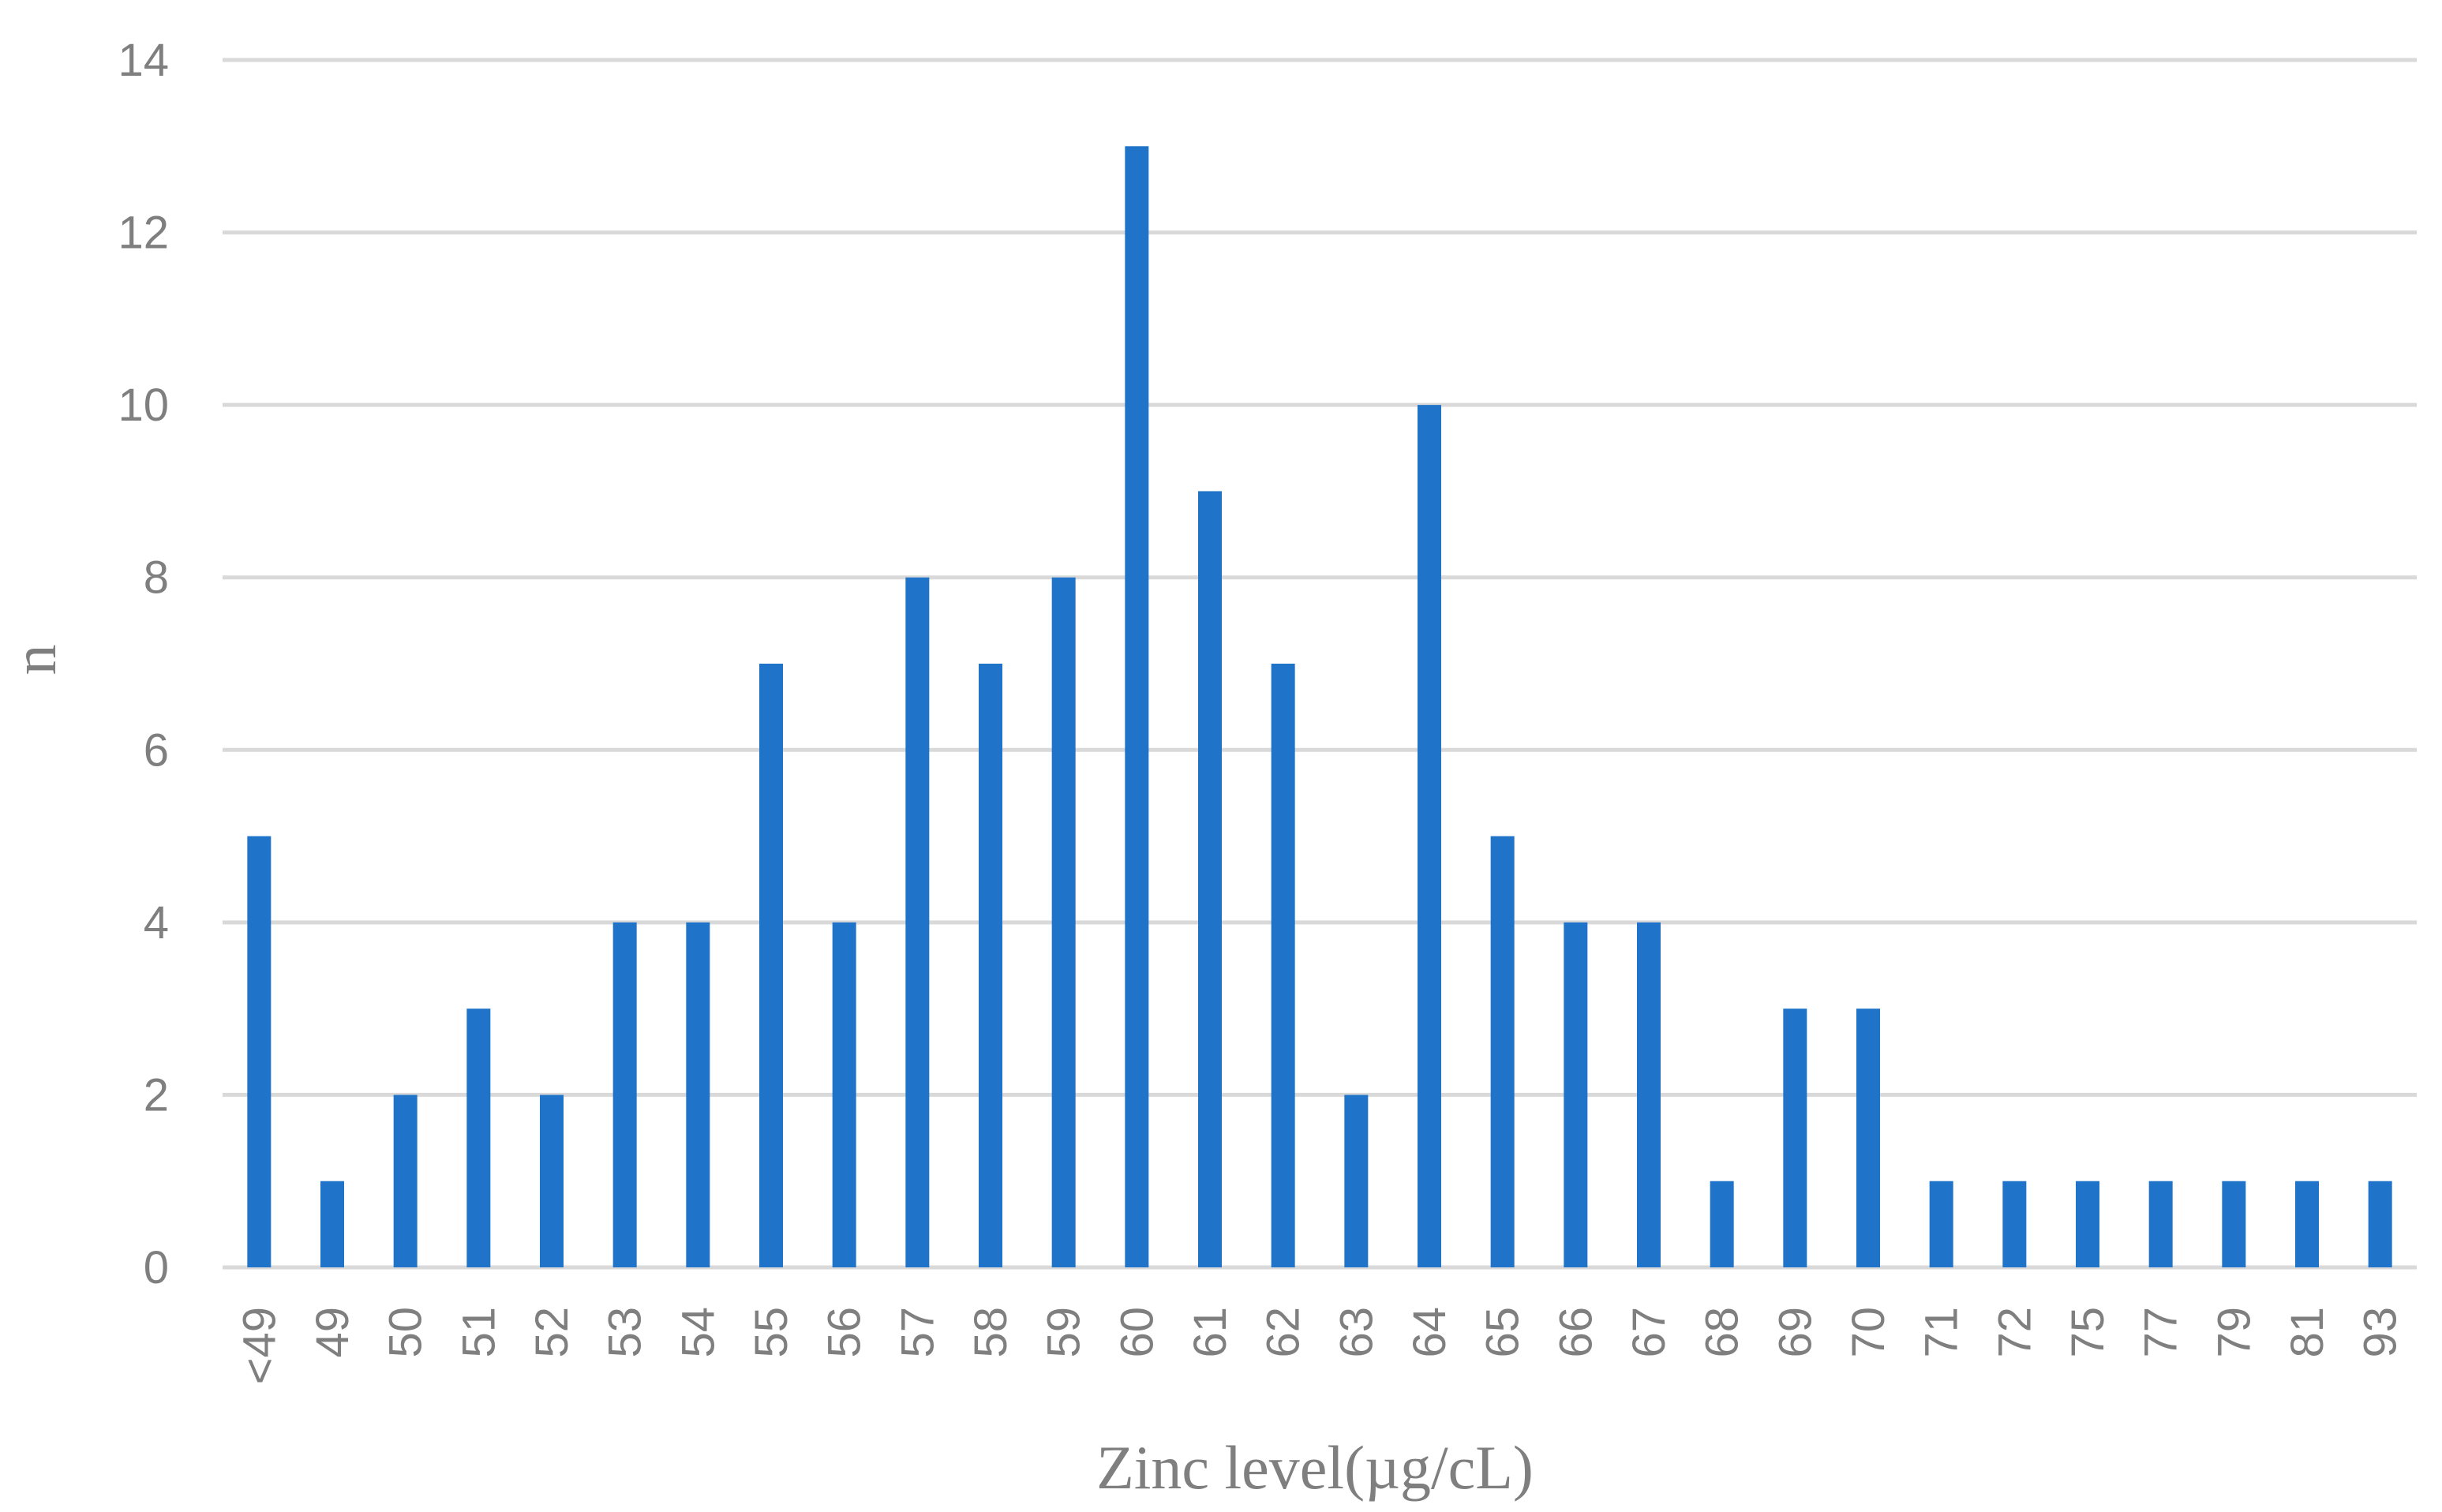 The image size is (2442, 1512). What do you see at coordinates (2014, 1333) in the screenshot?
I see `x-tick-label: 72` at bounding box center [2014, 1333].